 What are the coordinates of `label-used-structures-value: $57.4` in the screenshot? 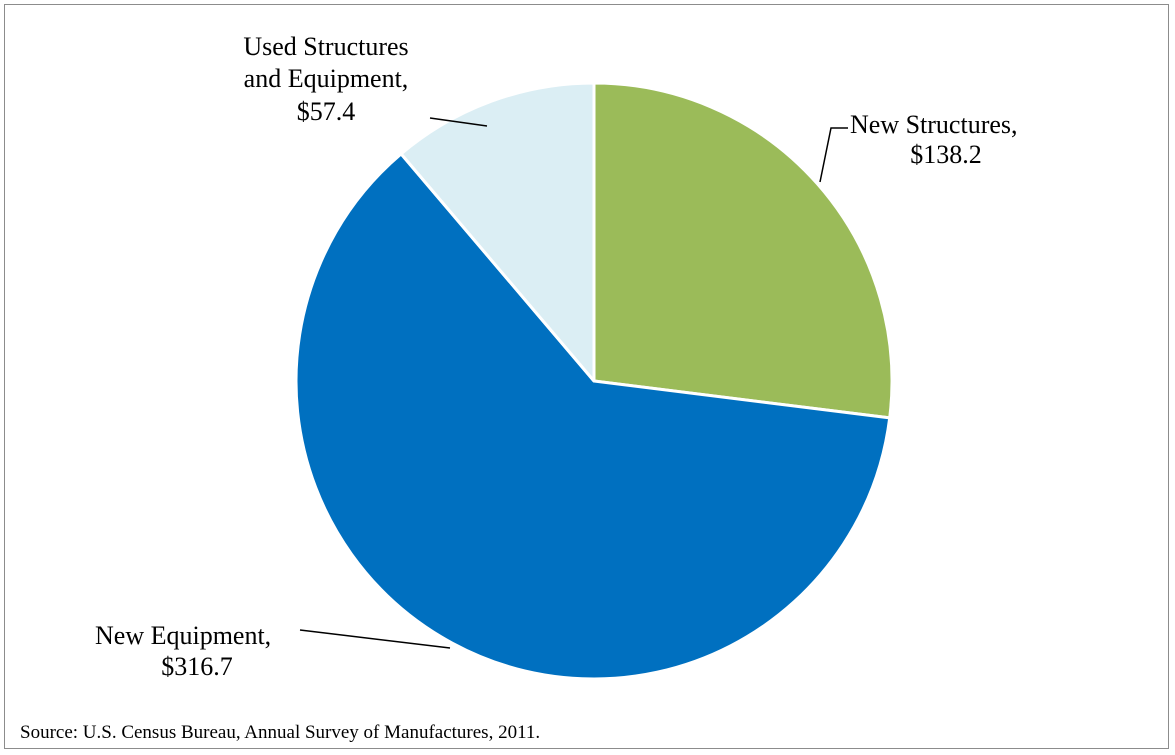 It's located at (326, 111).